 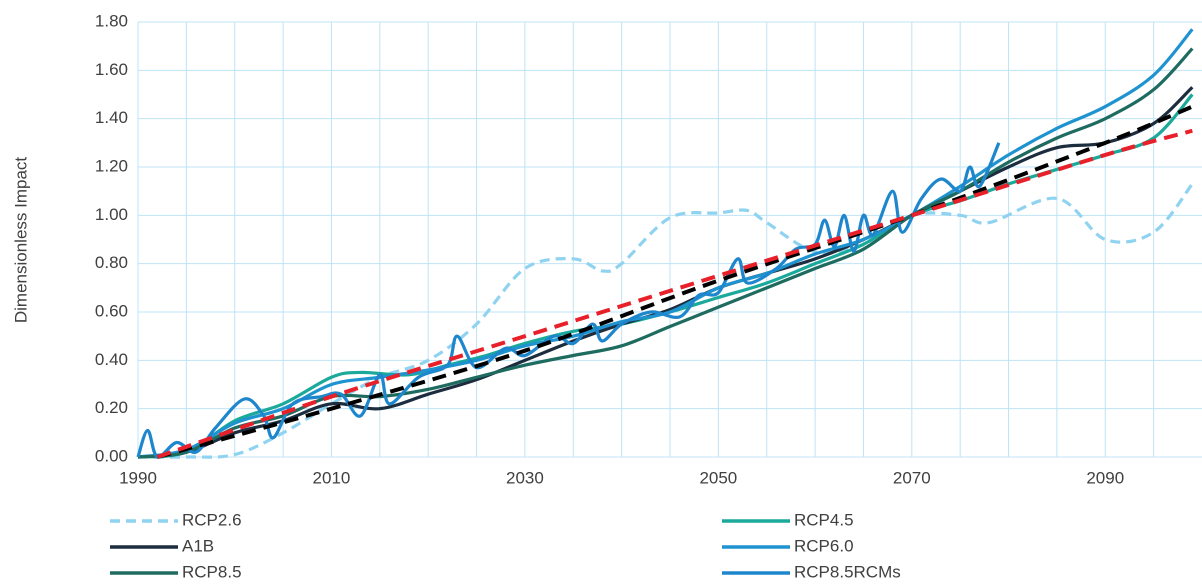 I want to click on legend-label: RCP8.5, so click(x=212, y=571).